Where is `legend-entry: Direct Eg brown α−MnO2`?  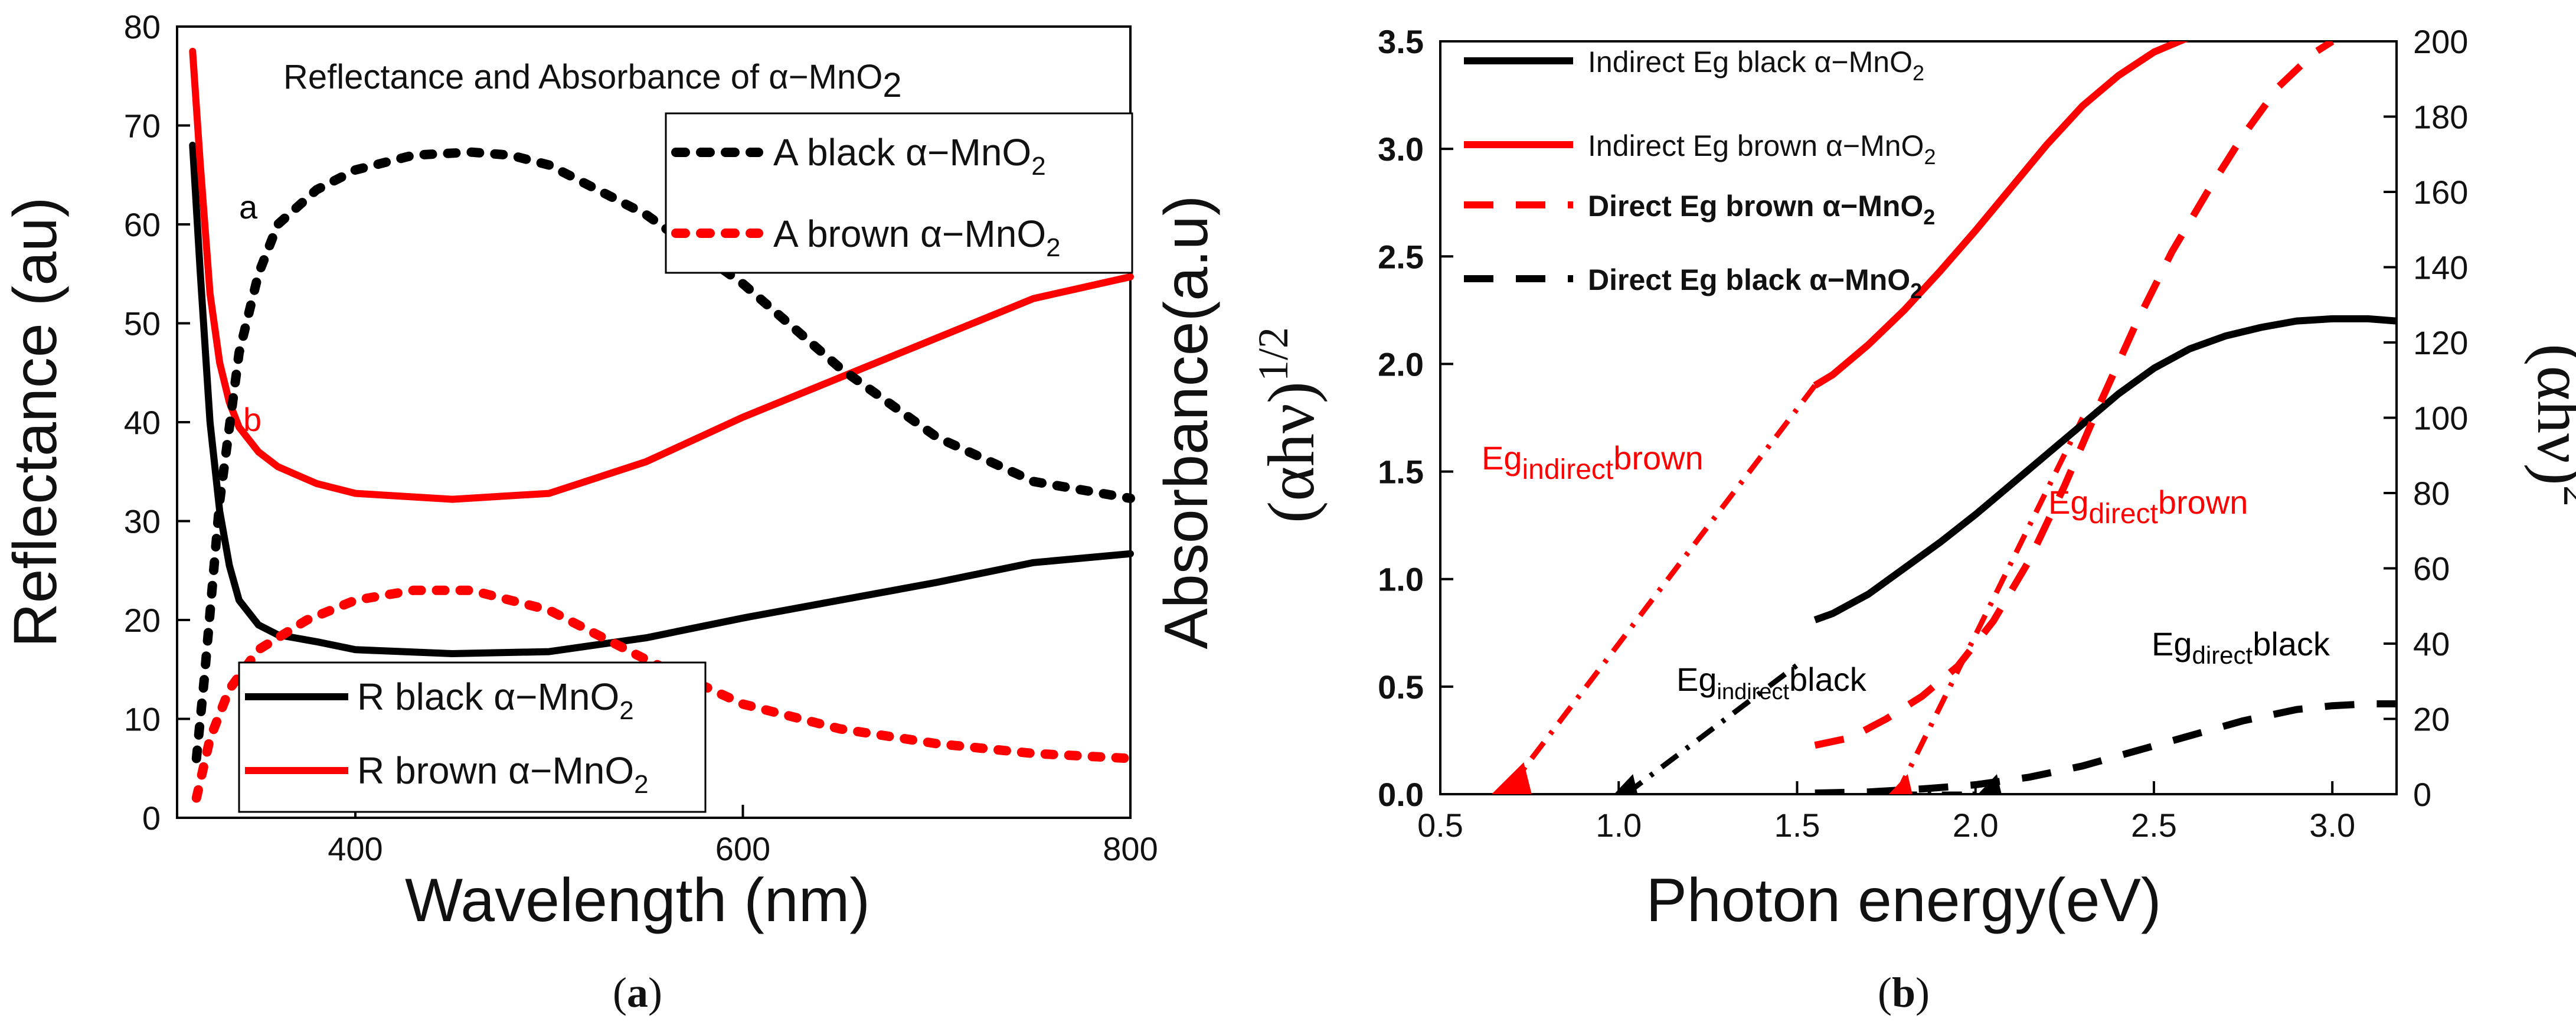 legend-entry: Direct Eg brown α−MnO2 is located at coordinates (1761, 209).